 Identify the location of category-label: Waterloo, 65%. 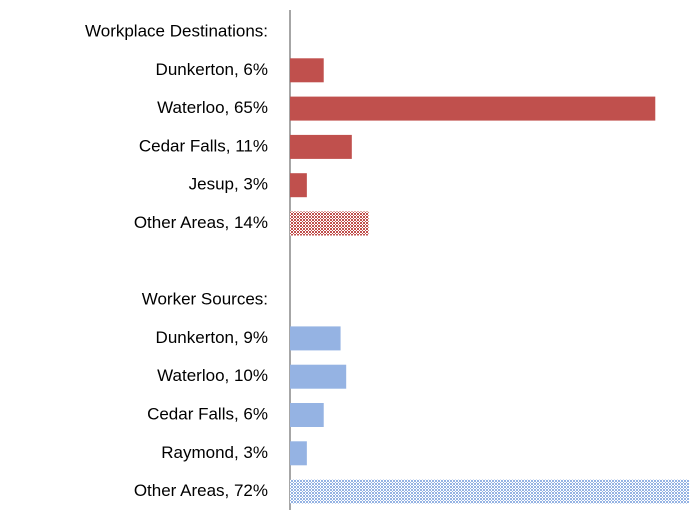
(212, 107).